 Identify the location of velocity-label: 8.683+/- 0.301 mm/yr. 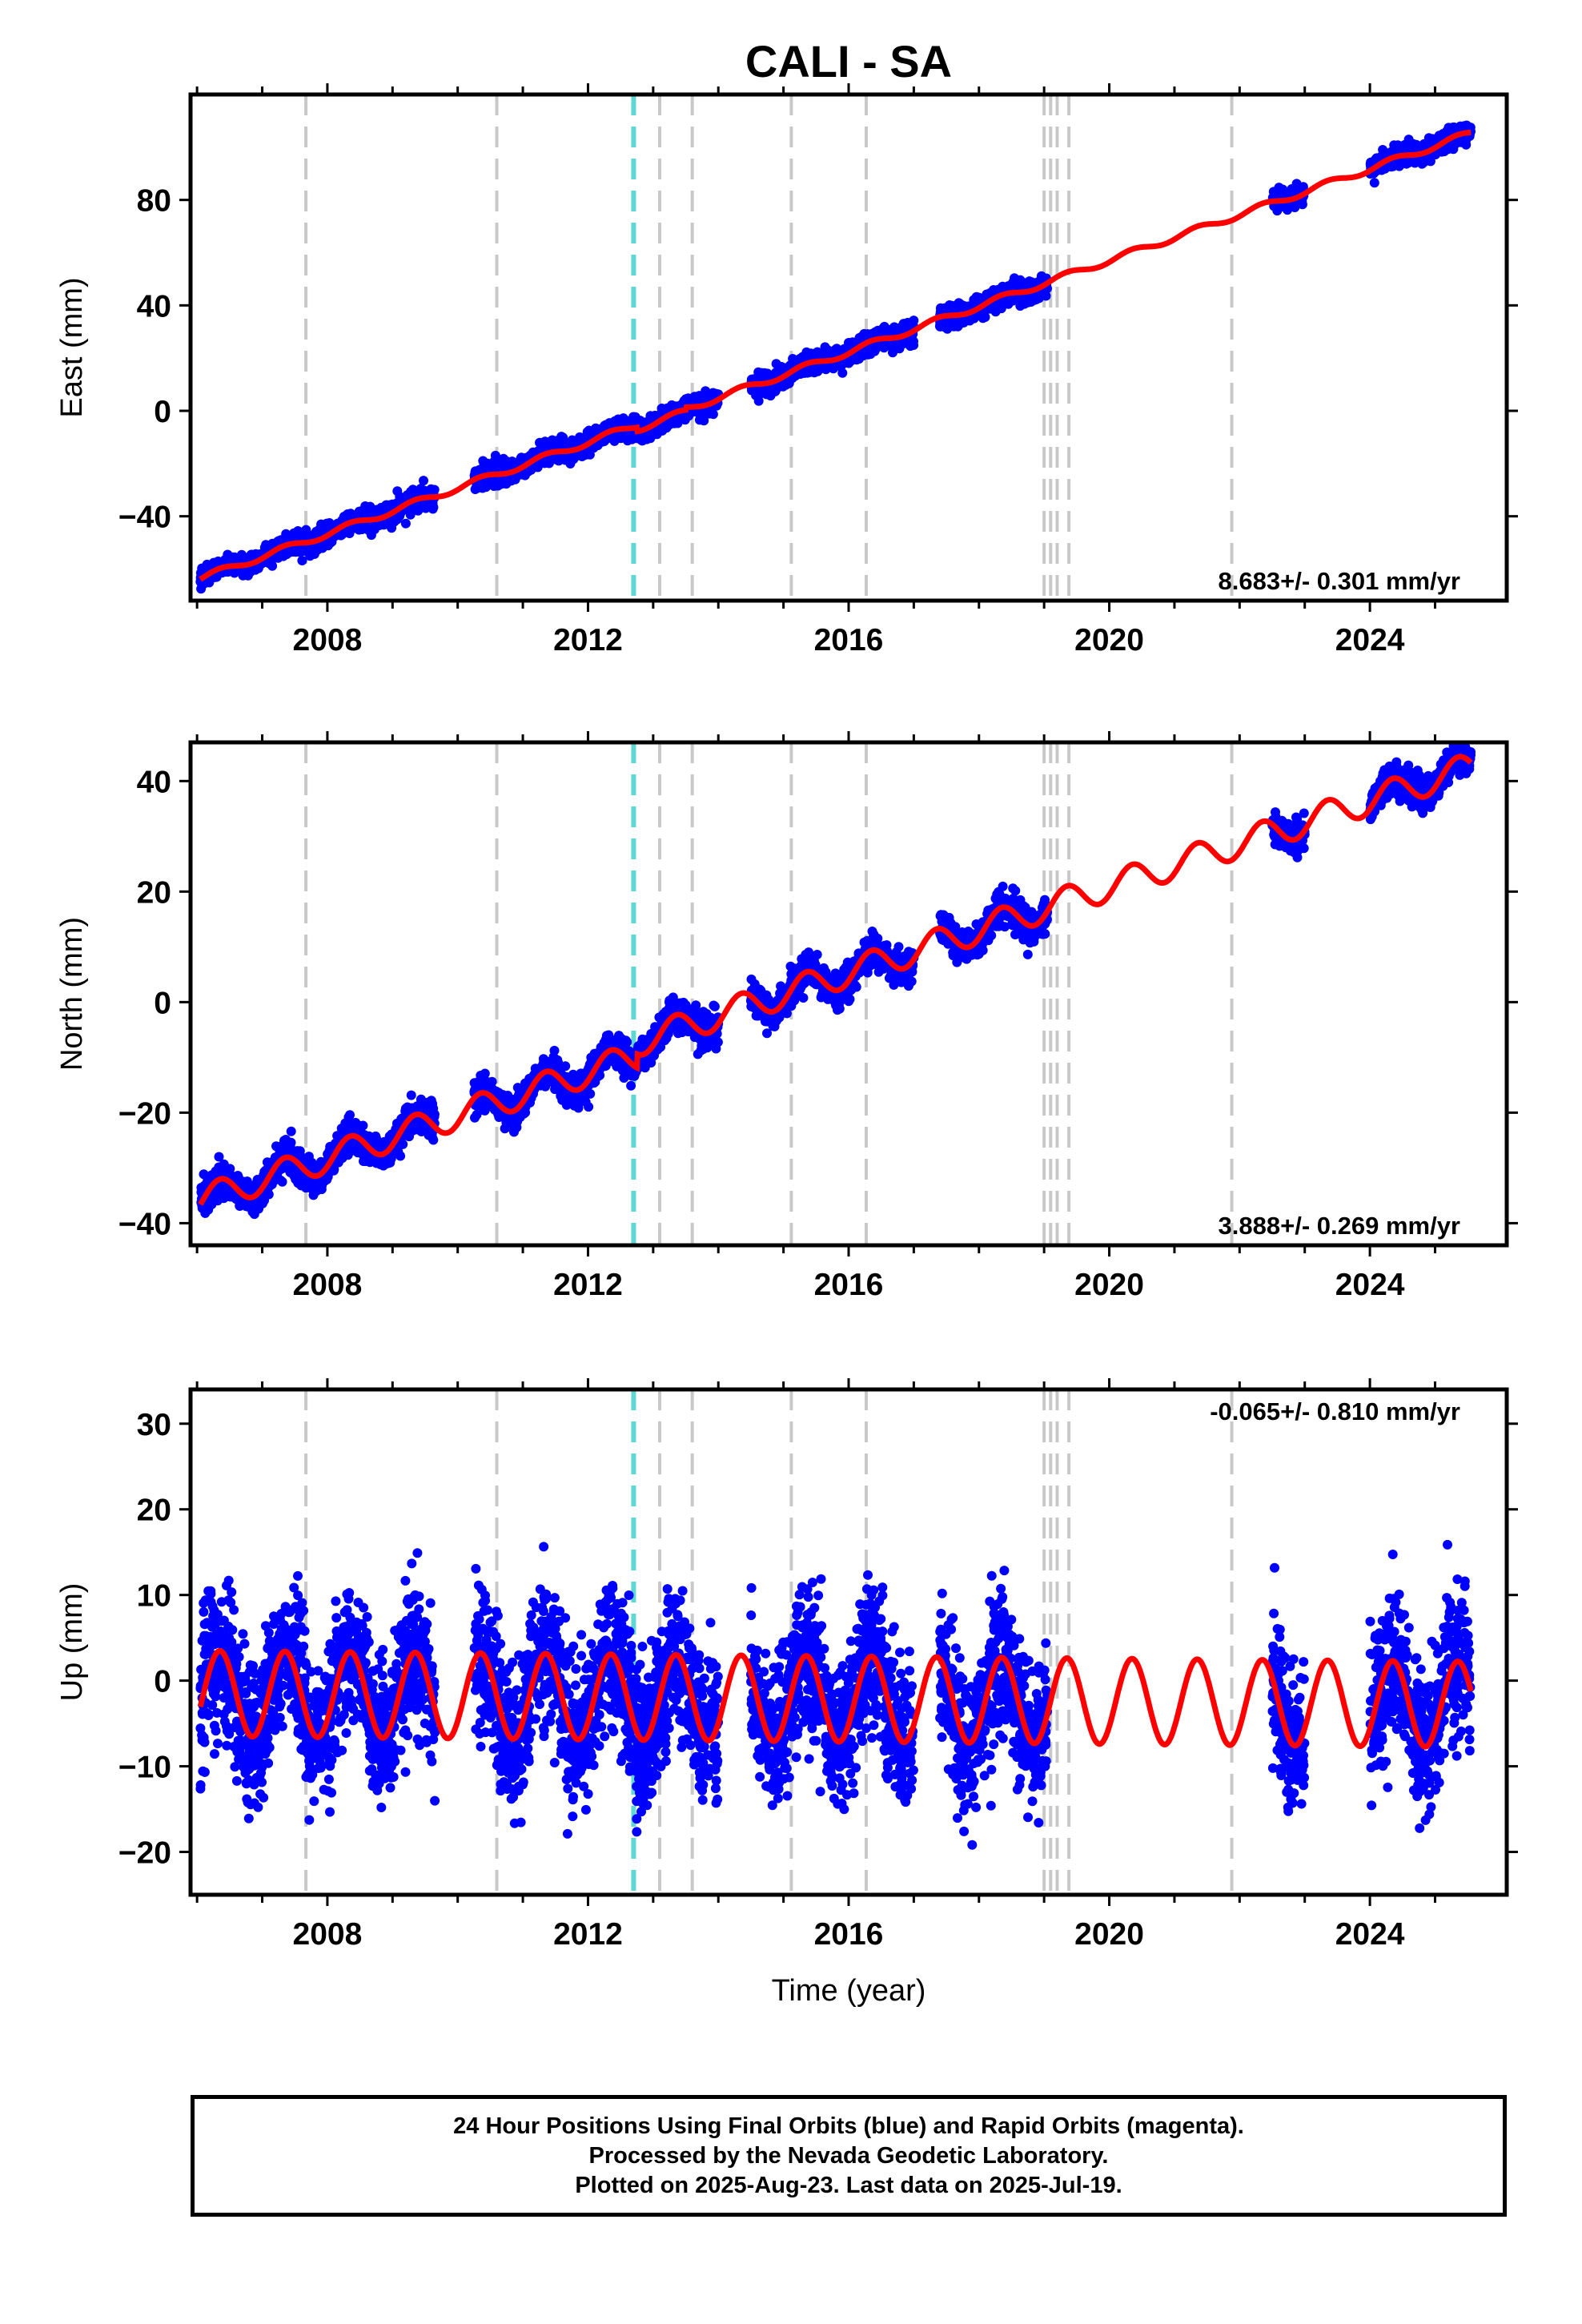
(1339, 581).